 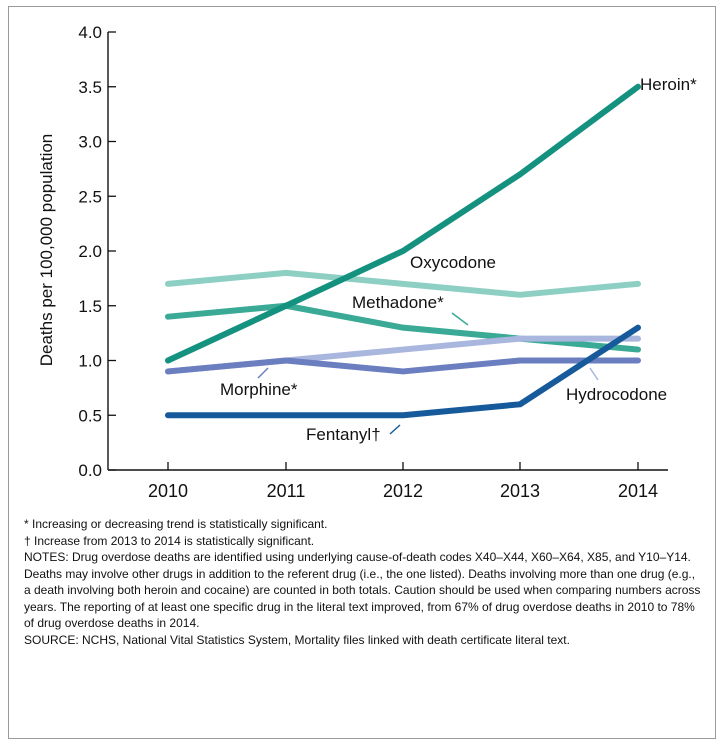 I want to click on leader-line-hydrocodone, so click(x=594, y=374).